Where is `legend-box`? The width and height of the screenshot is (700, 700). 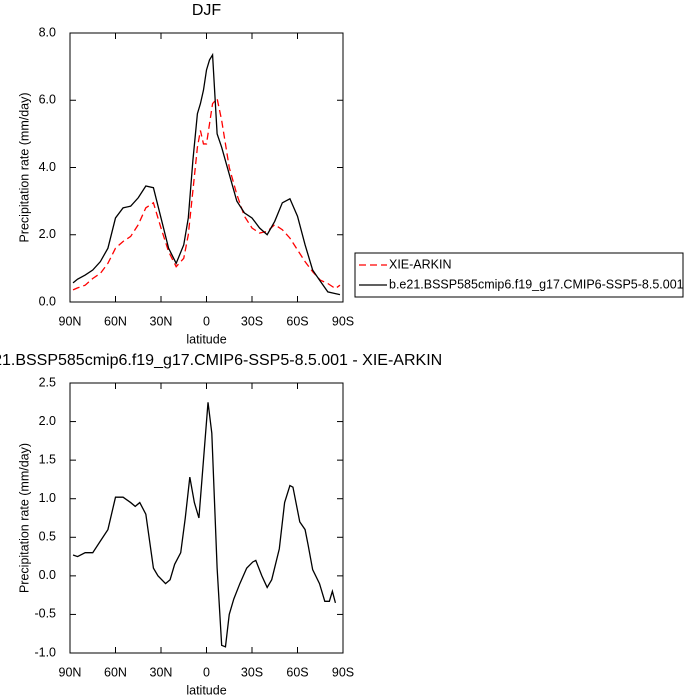 legend-box is located at coordinates (519, 275).